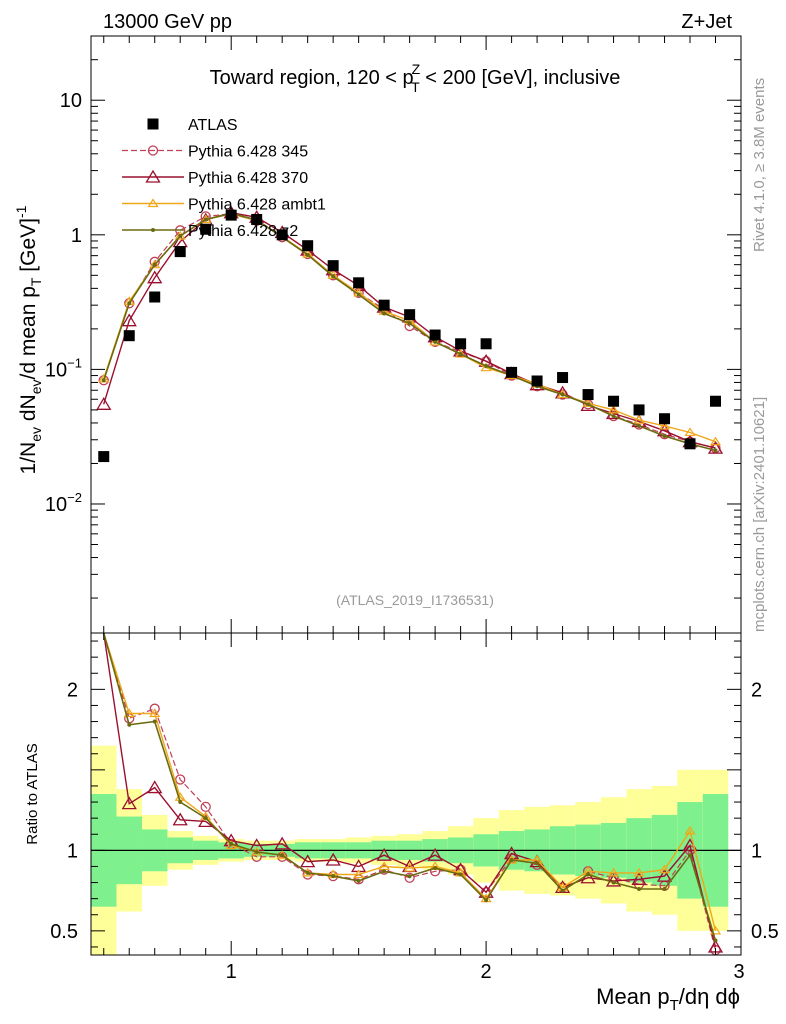 Image resolution: width=786 pixels, height=1024 pixels. Describe the element at coordinates (153, 176) in the screenshot. I see `legend-marker-p370` at that location.